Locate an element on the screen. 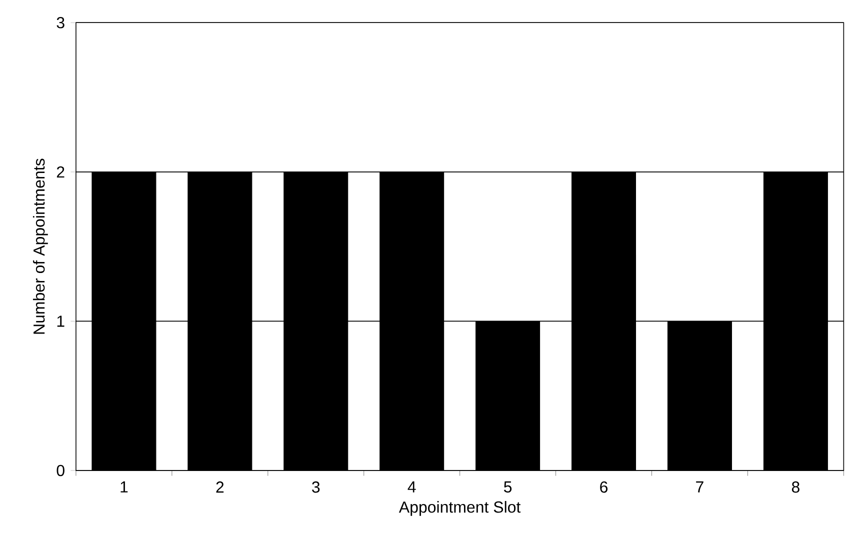  x-tick-label: 8 is located at coordinates (796, 487).